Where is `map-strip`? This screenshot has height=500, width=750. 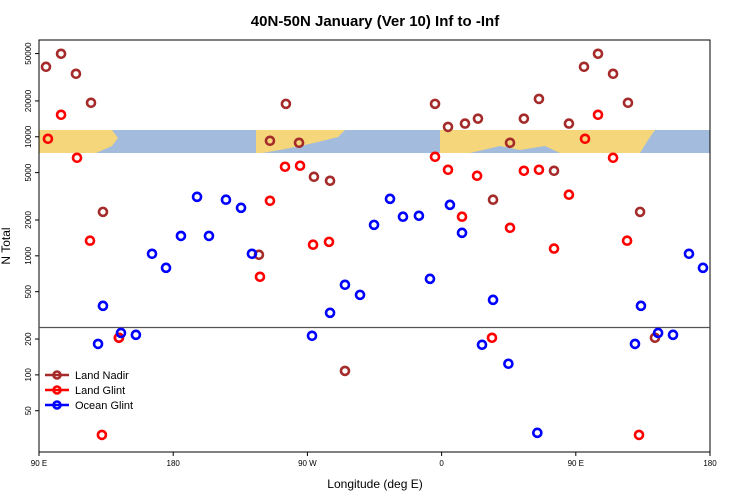 map-strip is located at coordinates (374, 141).